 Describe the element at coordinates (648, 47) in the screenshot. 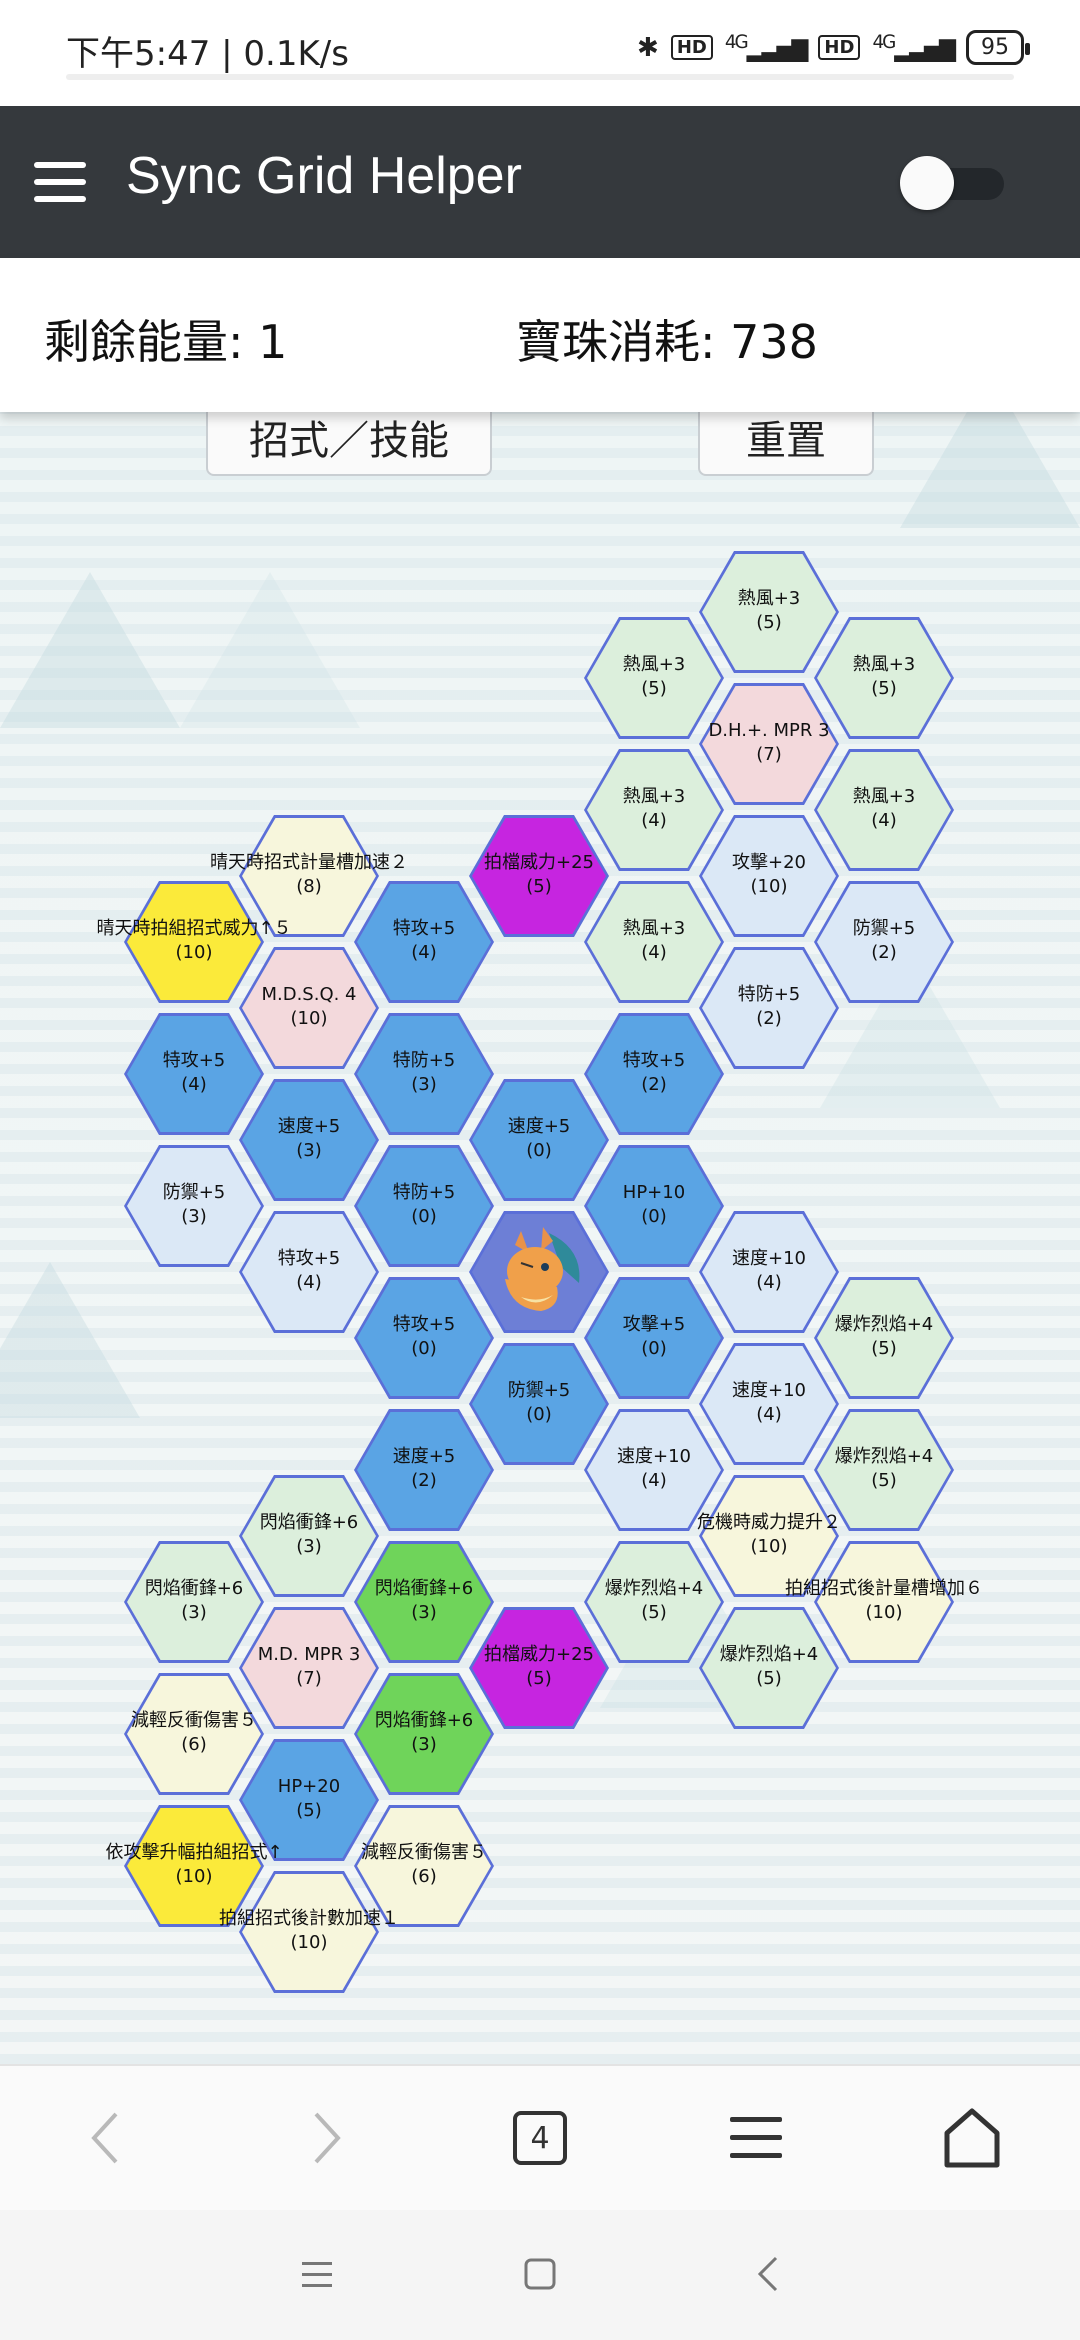

I see `bluetooth-icon: ✱` at that location.